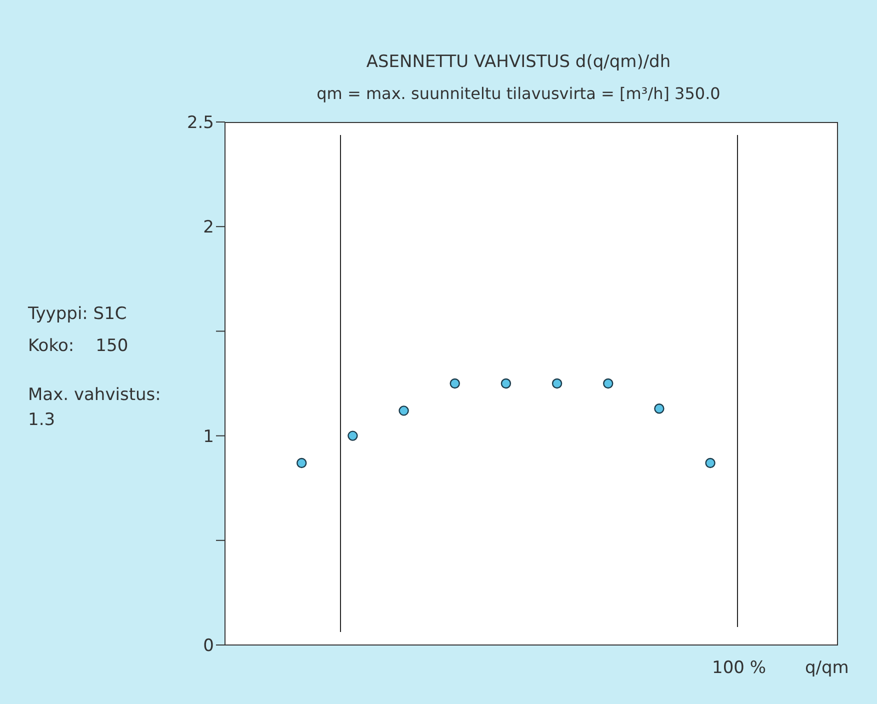 The width and height of the screenshot is (877, 704). I want to click on text: Max. vahvistus: 1.3, so click(95, 408).